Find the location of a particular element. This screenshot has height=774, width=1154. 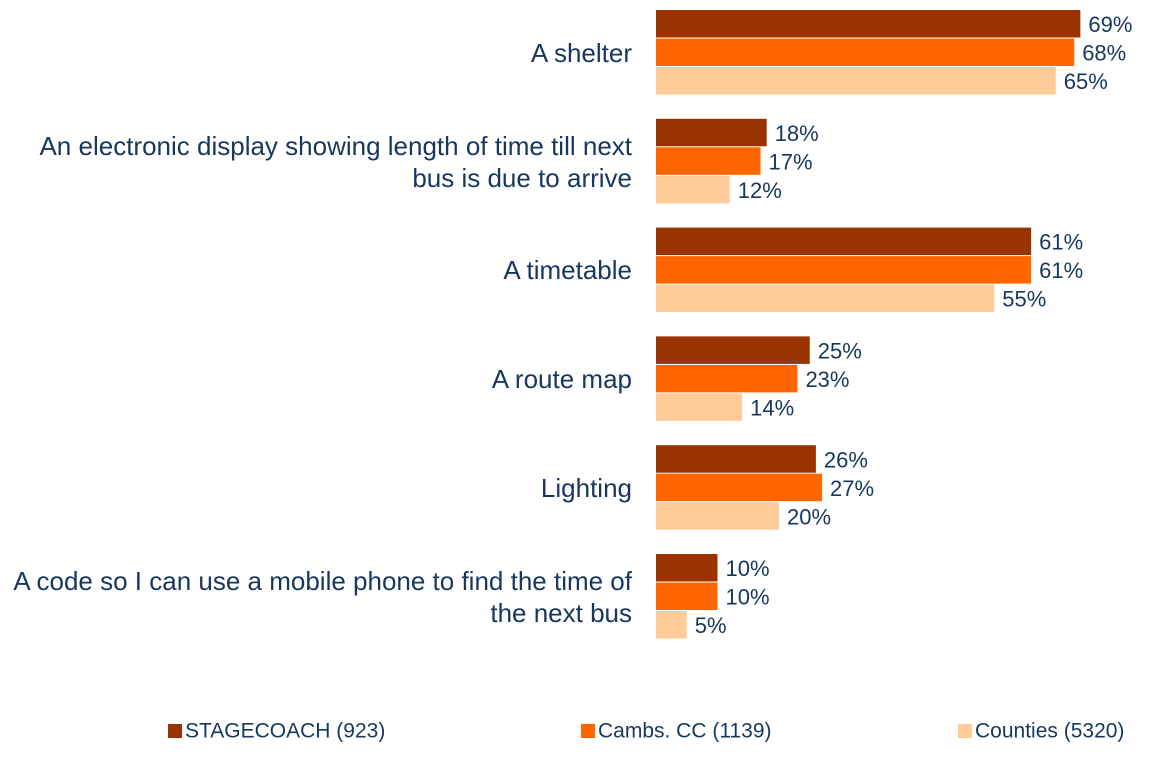

value-label: 18% is located at coordinates (797, 133).